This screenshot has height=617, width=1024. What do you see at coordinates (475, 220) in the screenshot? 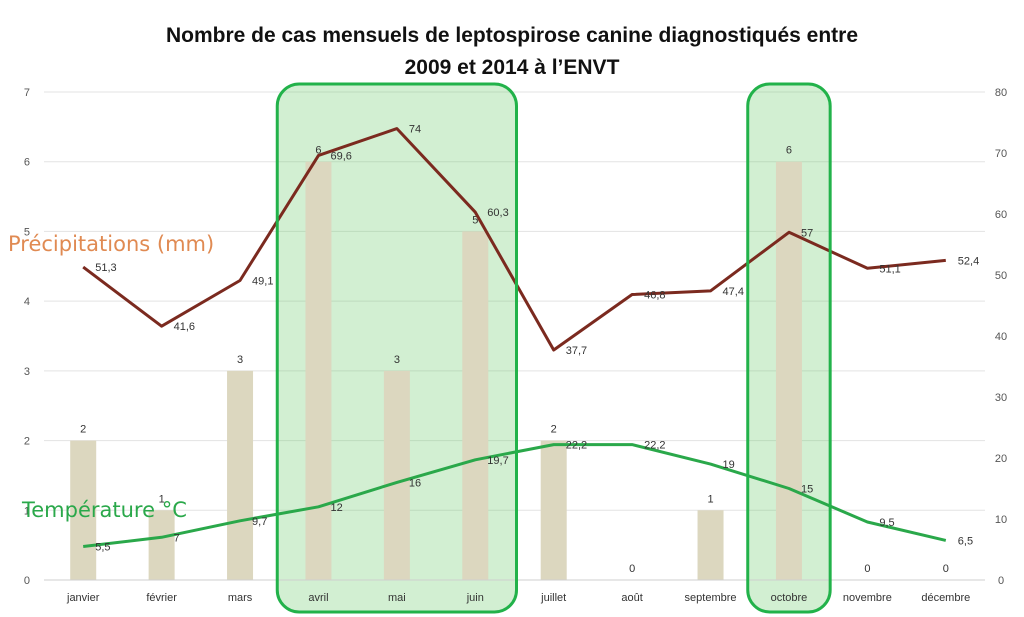
I see `bar-data-label: 5` at bounding box center [475, 220].